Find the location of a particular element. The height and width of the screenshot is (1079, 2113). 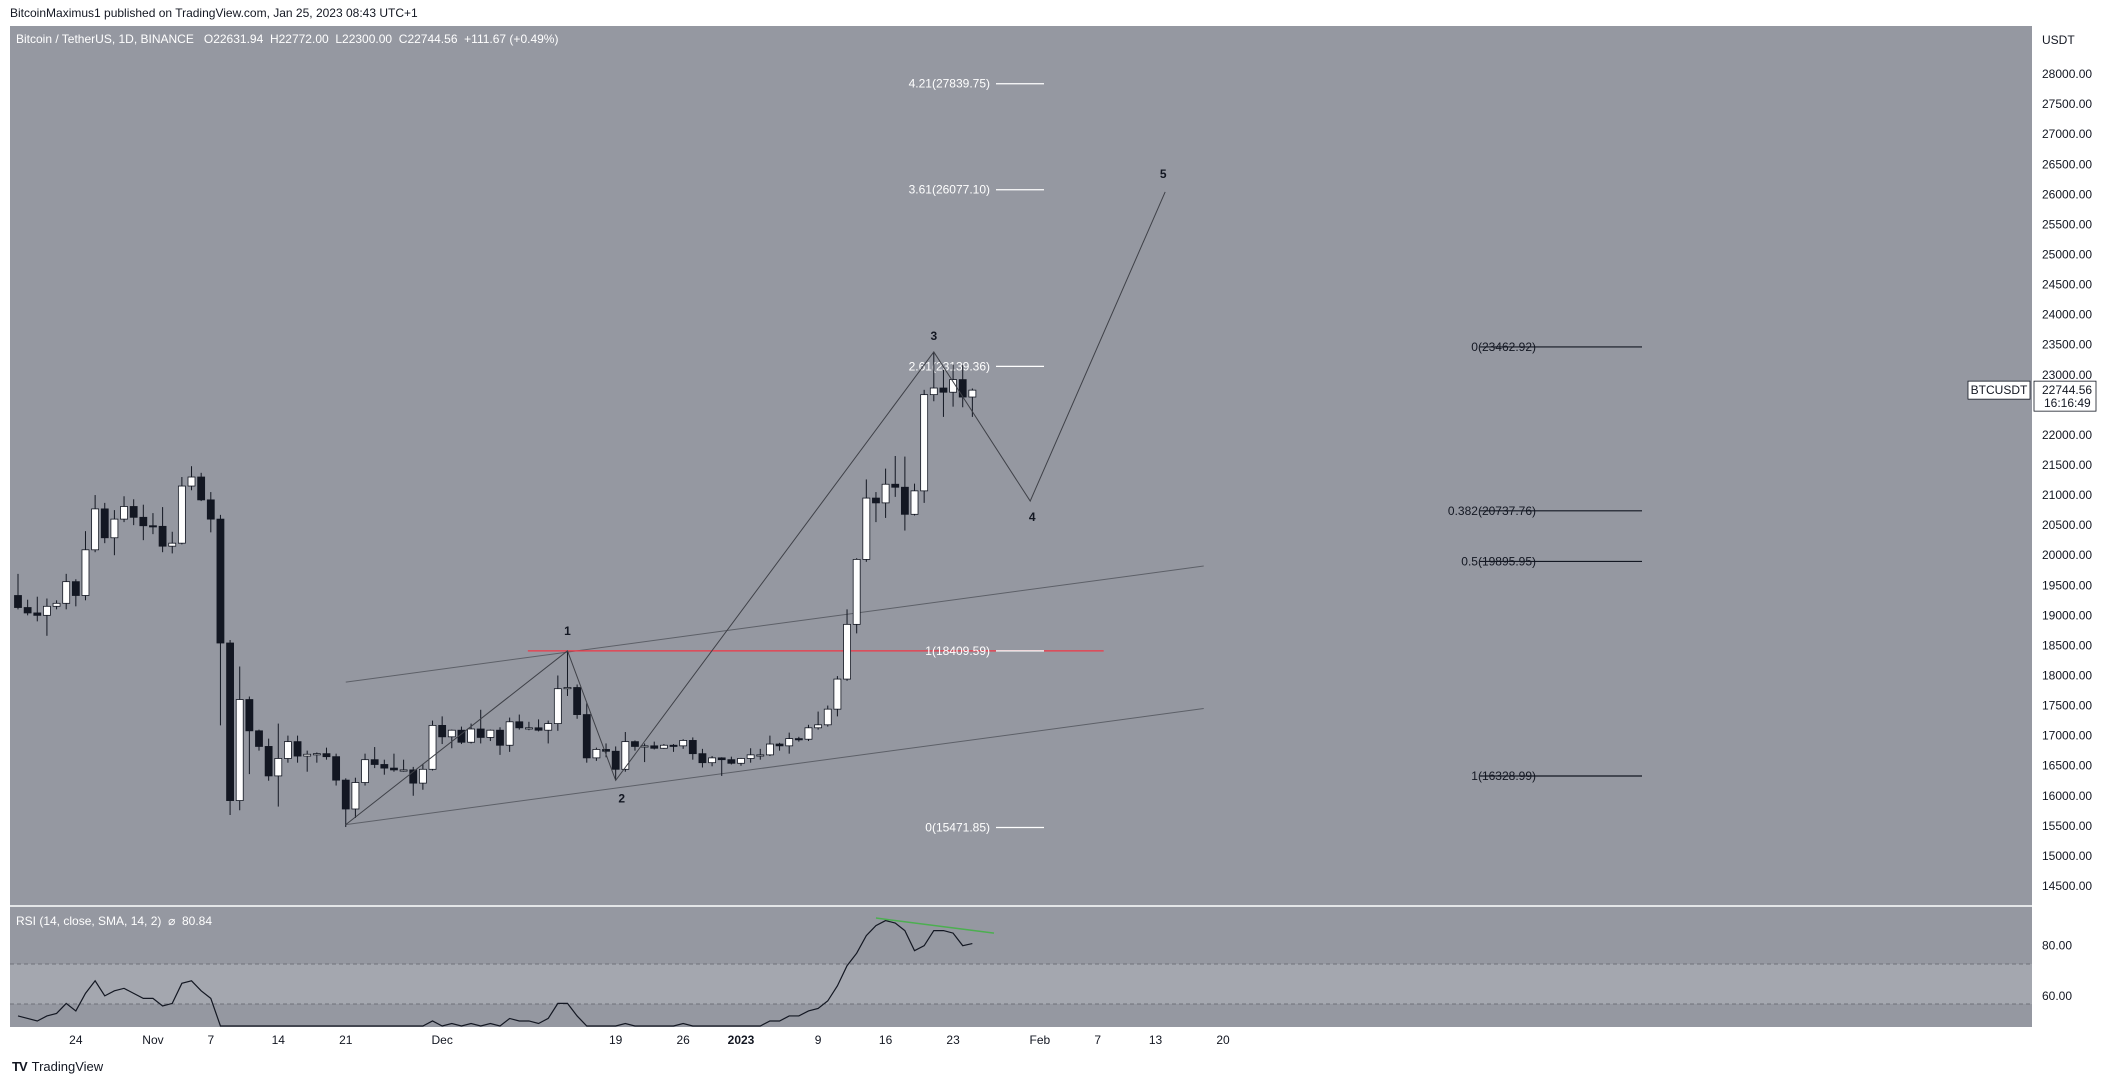

price-tick-label: 17500.00 is located at coordinates (2067, 706).